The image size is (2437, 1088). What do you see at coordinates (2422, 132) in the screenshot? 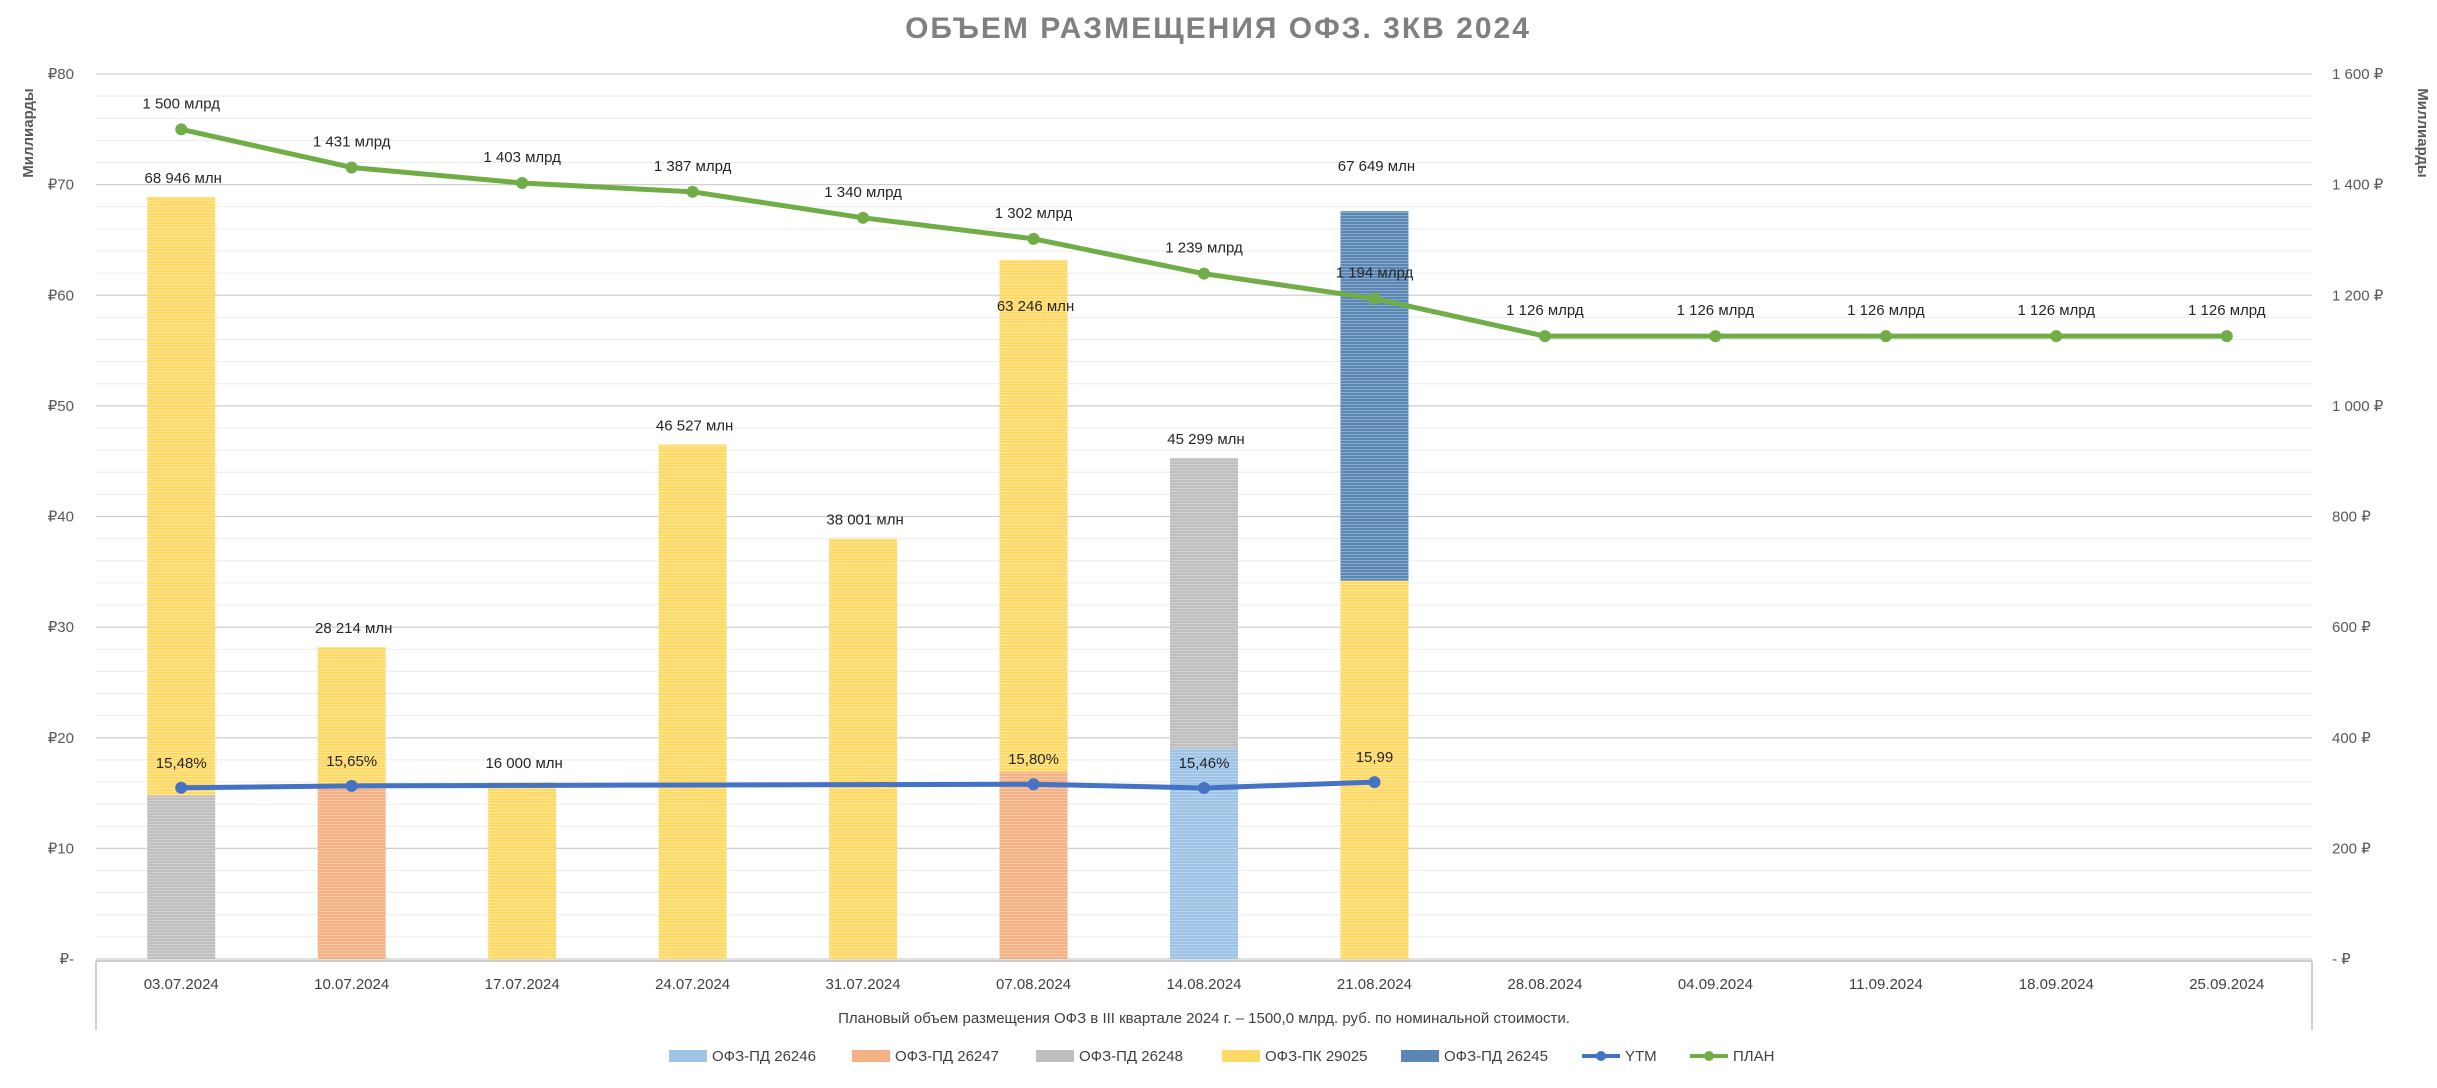
I see `right-axis-label: Миллиарды` at bounding box center [2422, 132].